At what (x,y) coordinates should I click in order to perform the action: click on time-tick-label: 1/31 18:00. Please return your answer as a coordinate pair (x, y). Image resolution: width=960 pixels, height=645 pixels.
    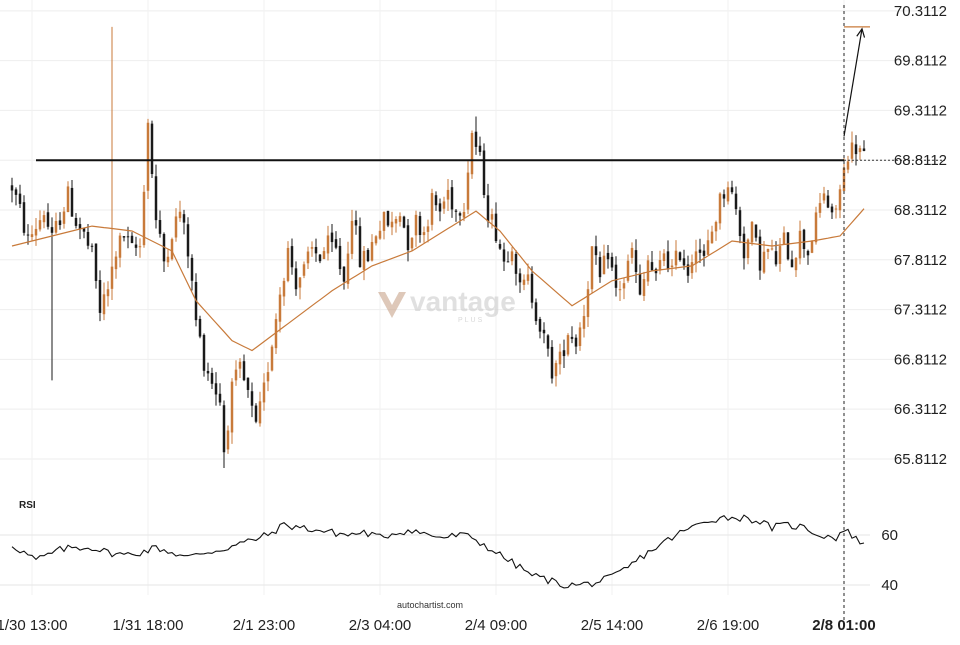
    Looking at the image, I should click on (148, 625).